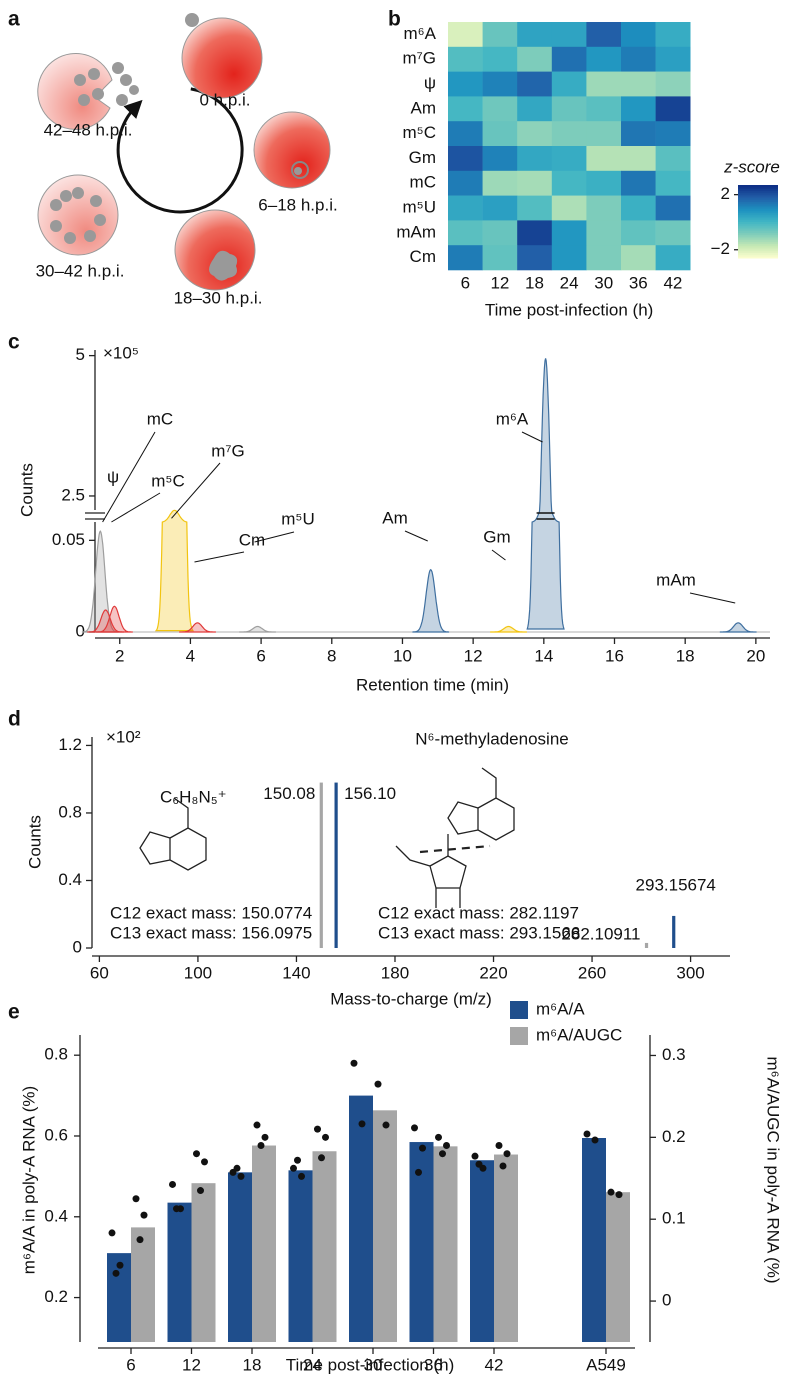  I want to click on x-tick-label: 14, so click(543, 655).